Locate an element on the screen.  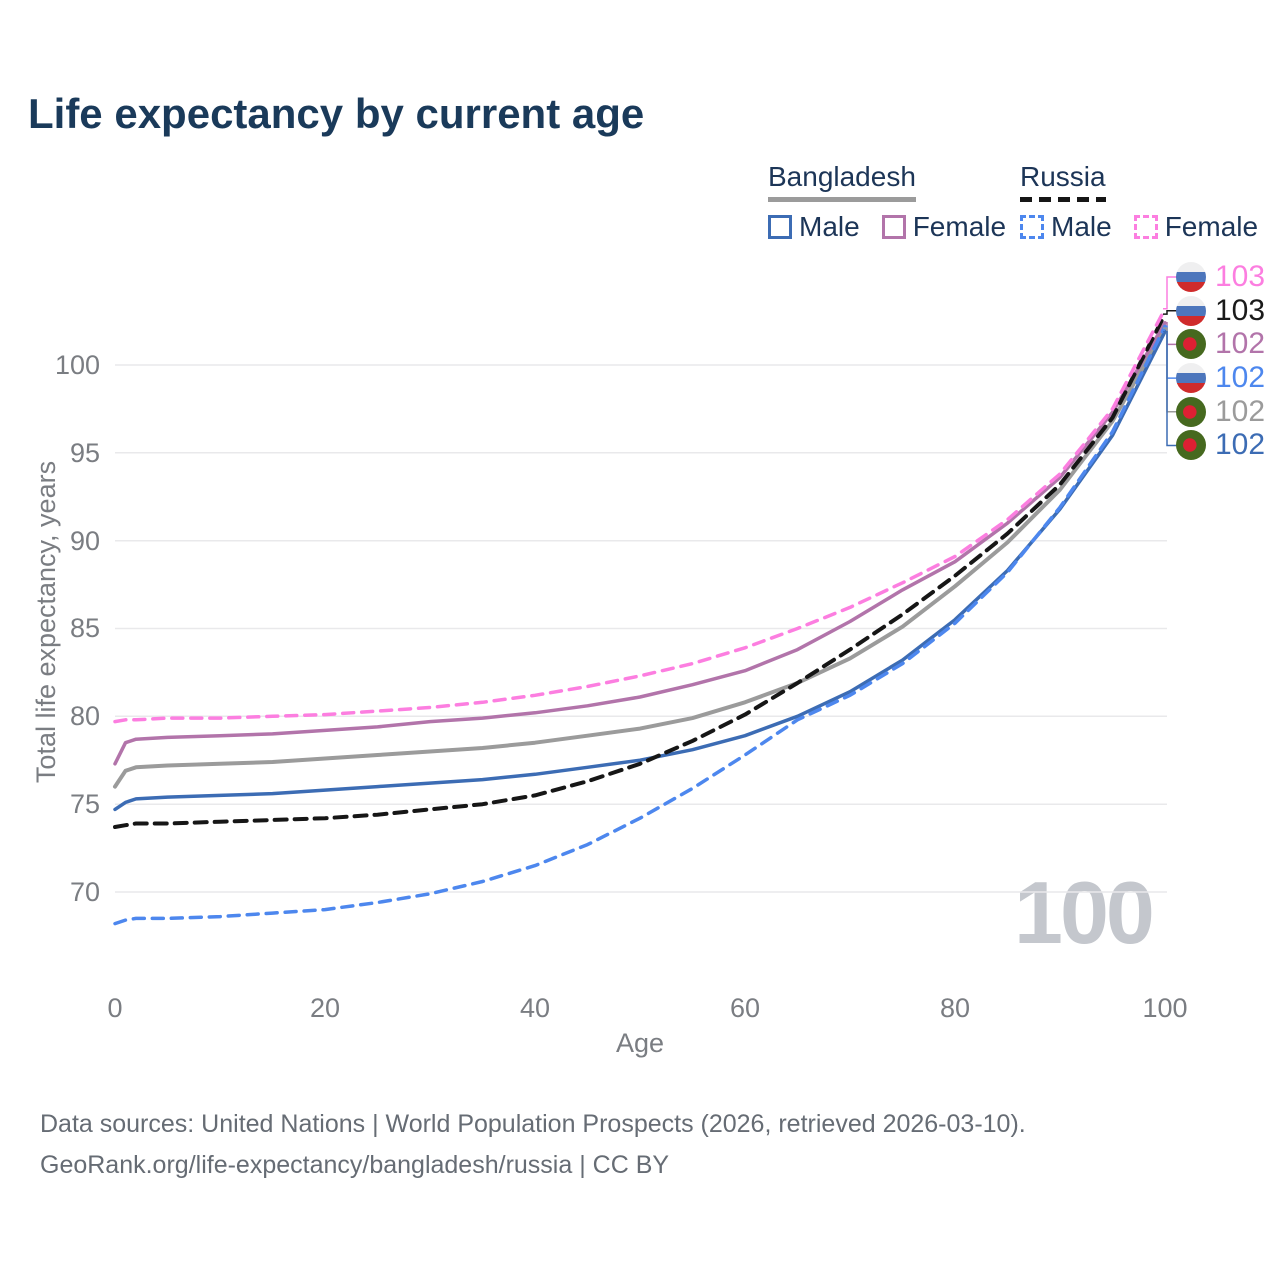
hover-age-watermark: 100 is located at coordinates (1084, 912).